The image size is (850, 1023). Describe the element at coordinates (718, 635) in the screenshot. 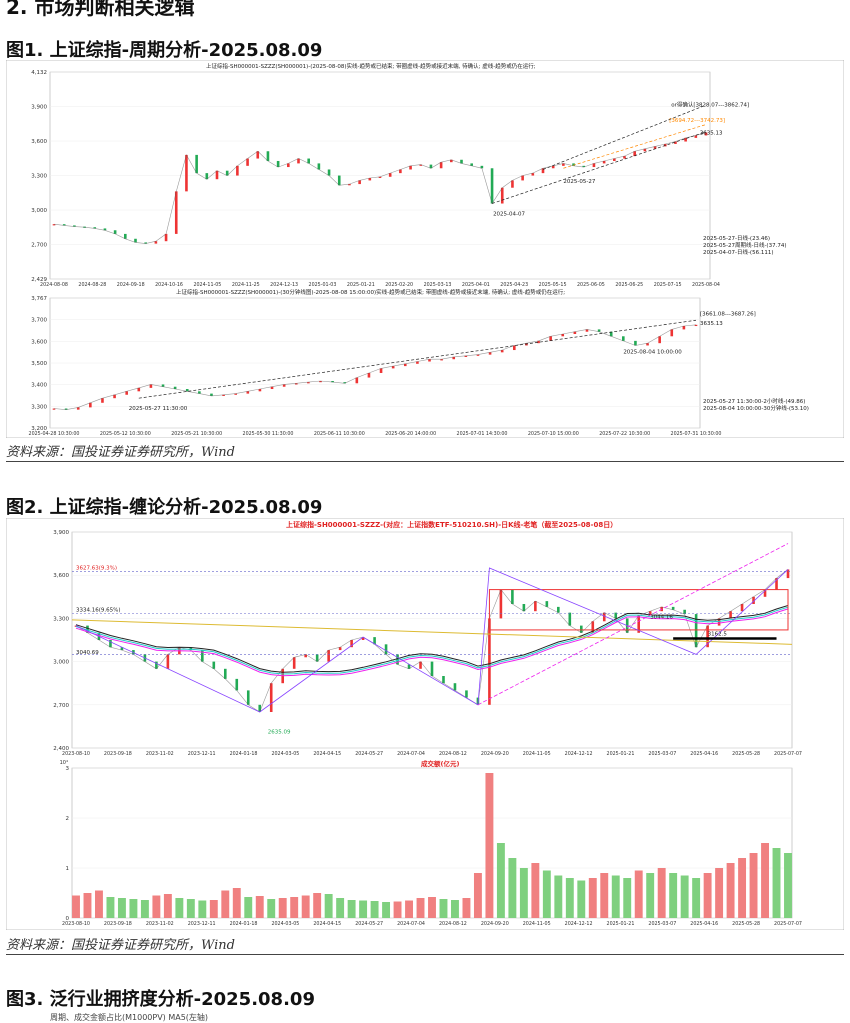

I see `level-label: 3162.5` at that location.